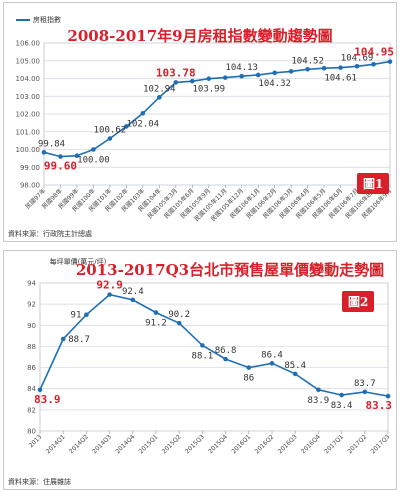  Describe the element at coordinates (176, 72) in the screenshot. I see `data-label: 103.78` at that location.